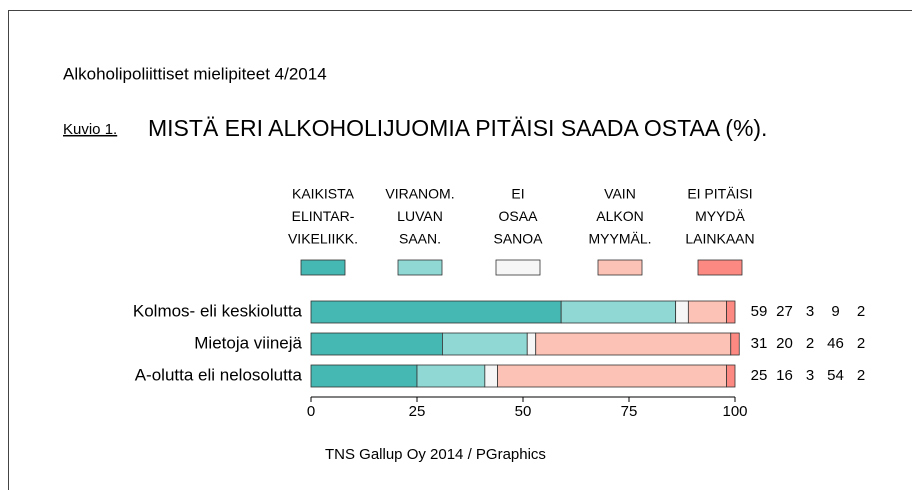 The image size is (912, 490). Describe the element at coordinates (219, 374) in the screenshot. I see `category-label: A-olutta eli nelosolutta` at that location.